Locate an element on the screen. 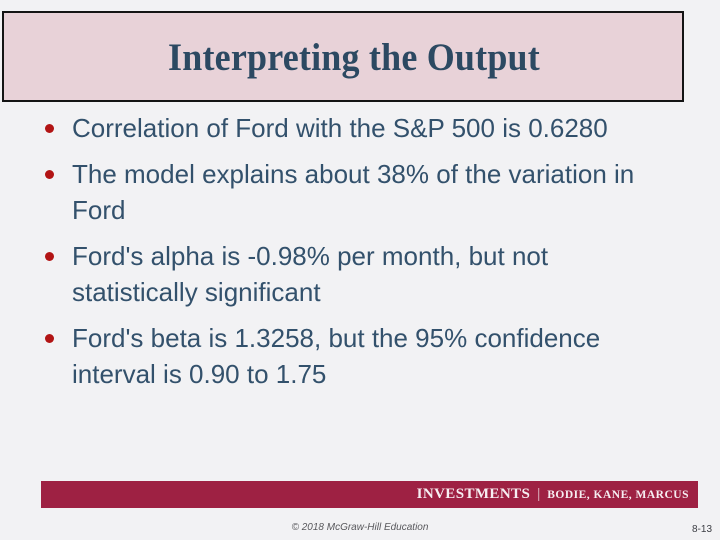 Image resolution: width=720 pixels, height=540 pixels. copyright-text: © 2018 McGraw-Hill Education is located at coordinates (360, 527).